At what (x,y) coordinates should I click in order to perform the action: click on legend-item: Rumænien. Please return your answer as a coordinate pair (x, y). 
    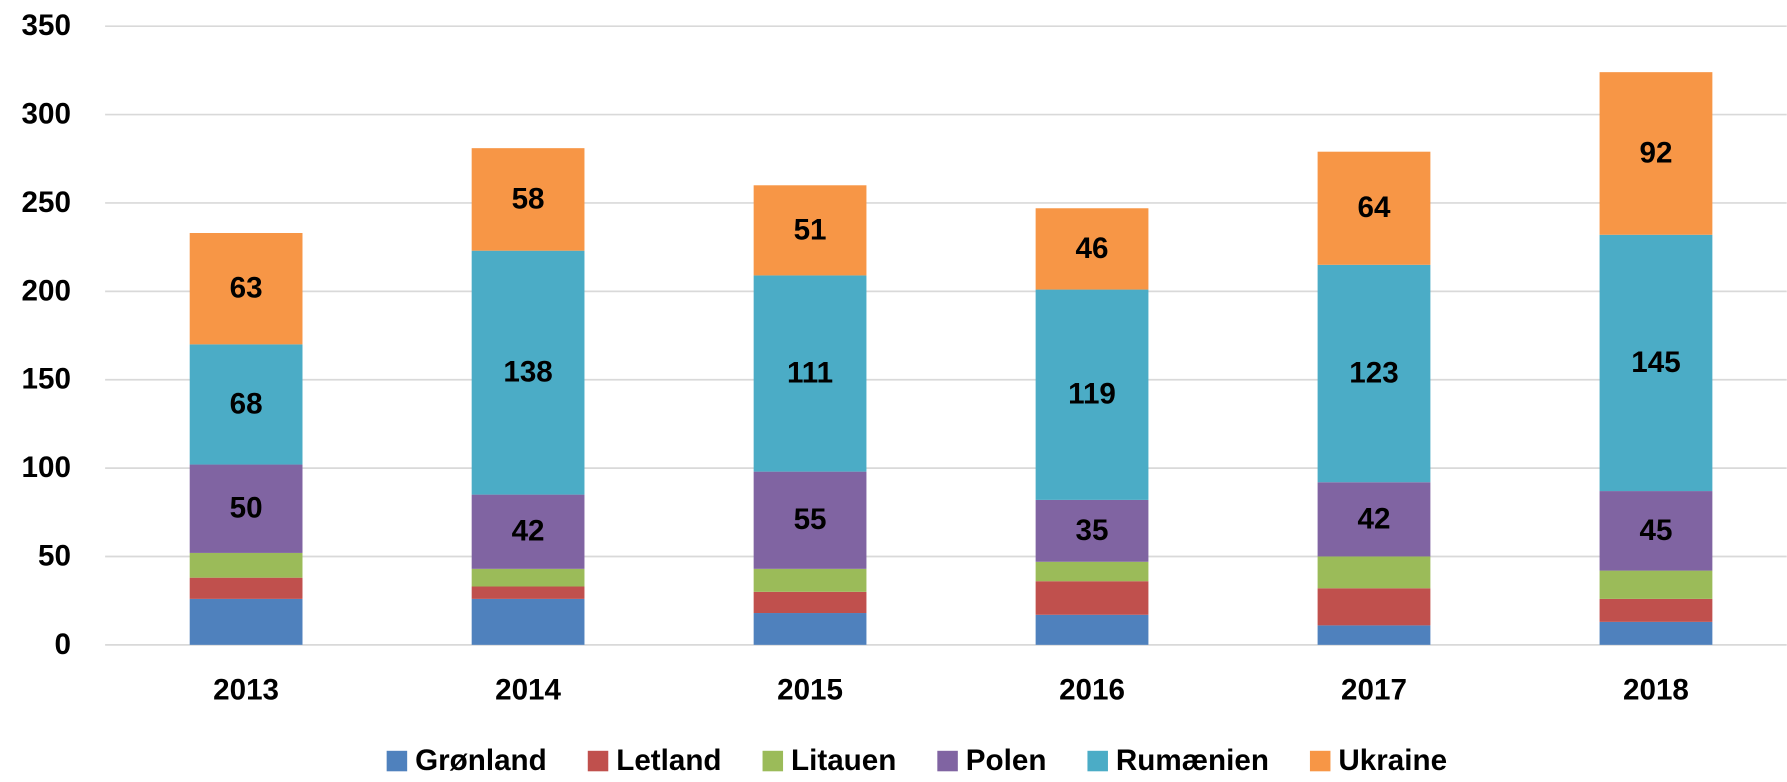
    Looking at the image, I should click on (1178, 760).